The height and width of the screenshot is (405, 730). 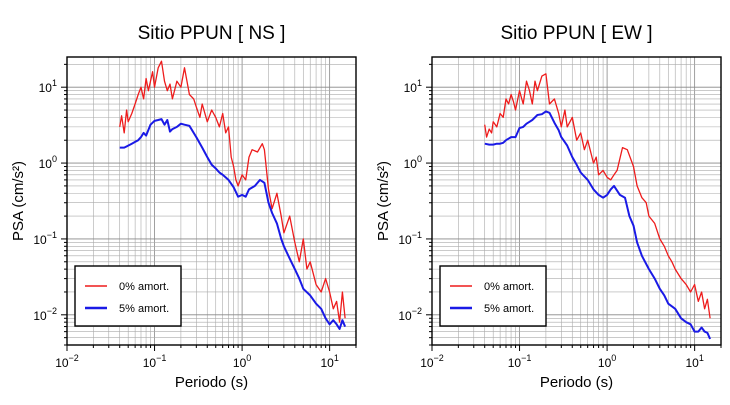 What do you see at coordinates (212, 33) in the screenshot?
I see `chart-title: Sitio PPUN [ NS ]` at bounding box center [212, 33].